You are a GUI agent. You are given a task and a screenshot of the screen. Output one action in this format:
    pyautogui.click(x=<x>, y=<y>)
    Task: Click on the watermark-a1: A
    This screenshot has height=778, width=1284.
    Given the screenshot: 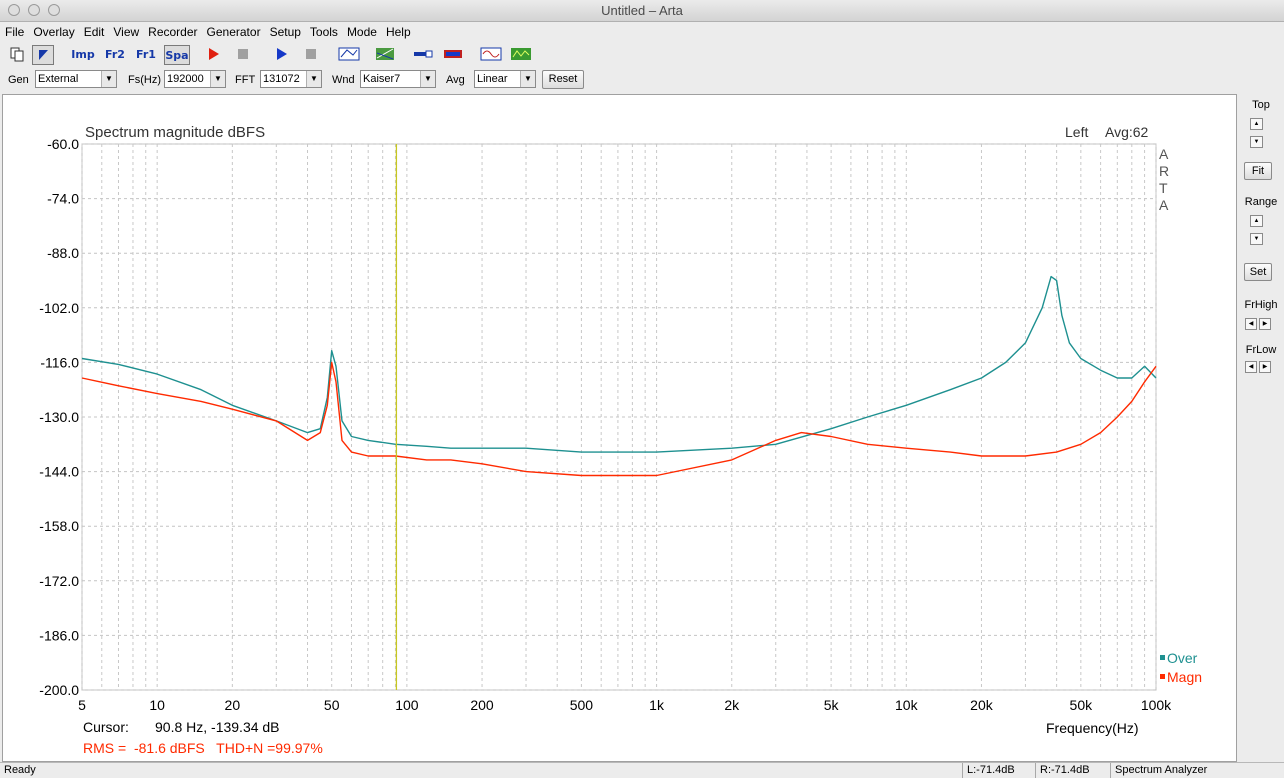 What is the action you would take?
    pyautogui.click(x=1164, y=154)
    